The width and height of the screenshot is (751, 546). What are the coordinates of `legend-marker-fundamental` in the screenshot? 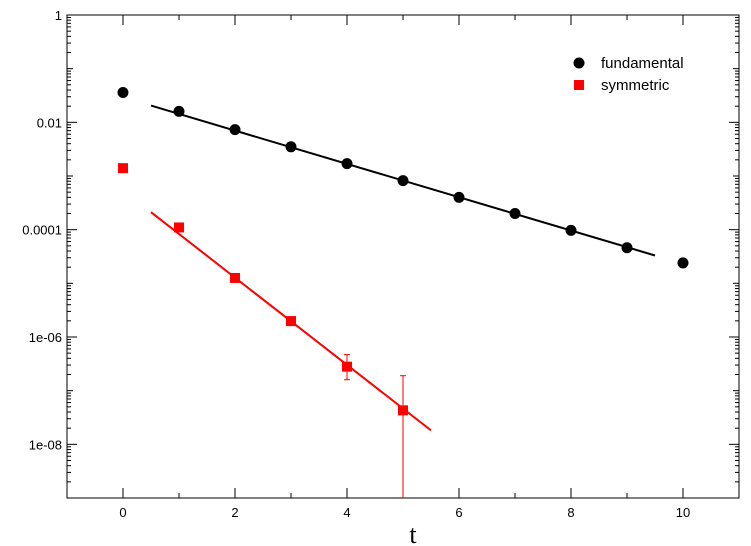 It's located at (579, 63).